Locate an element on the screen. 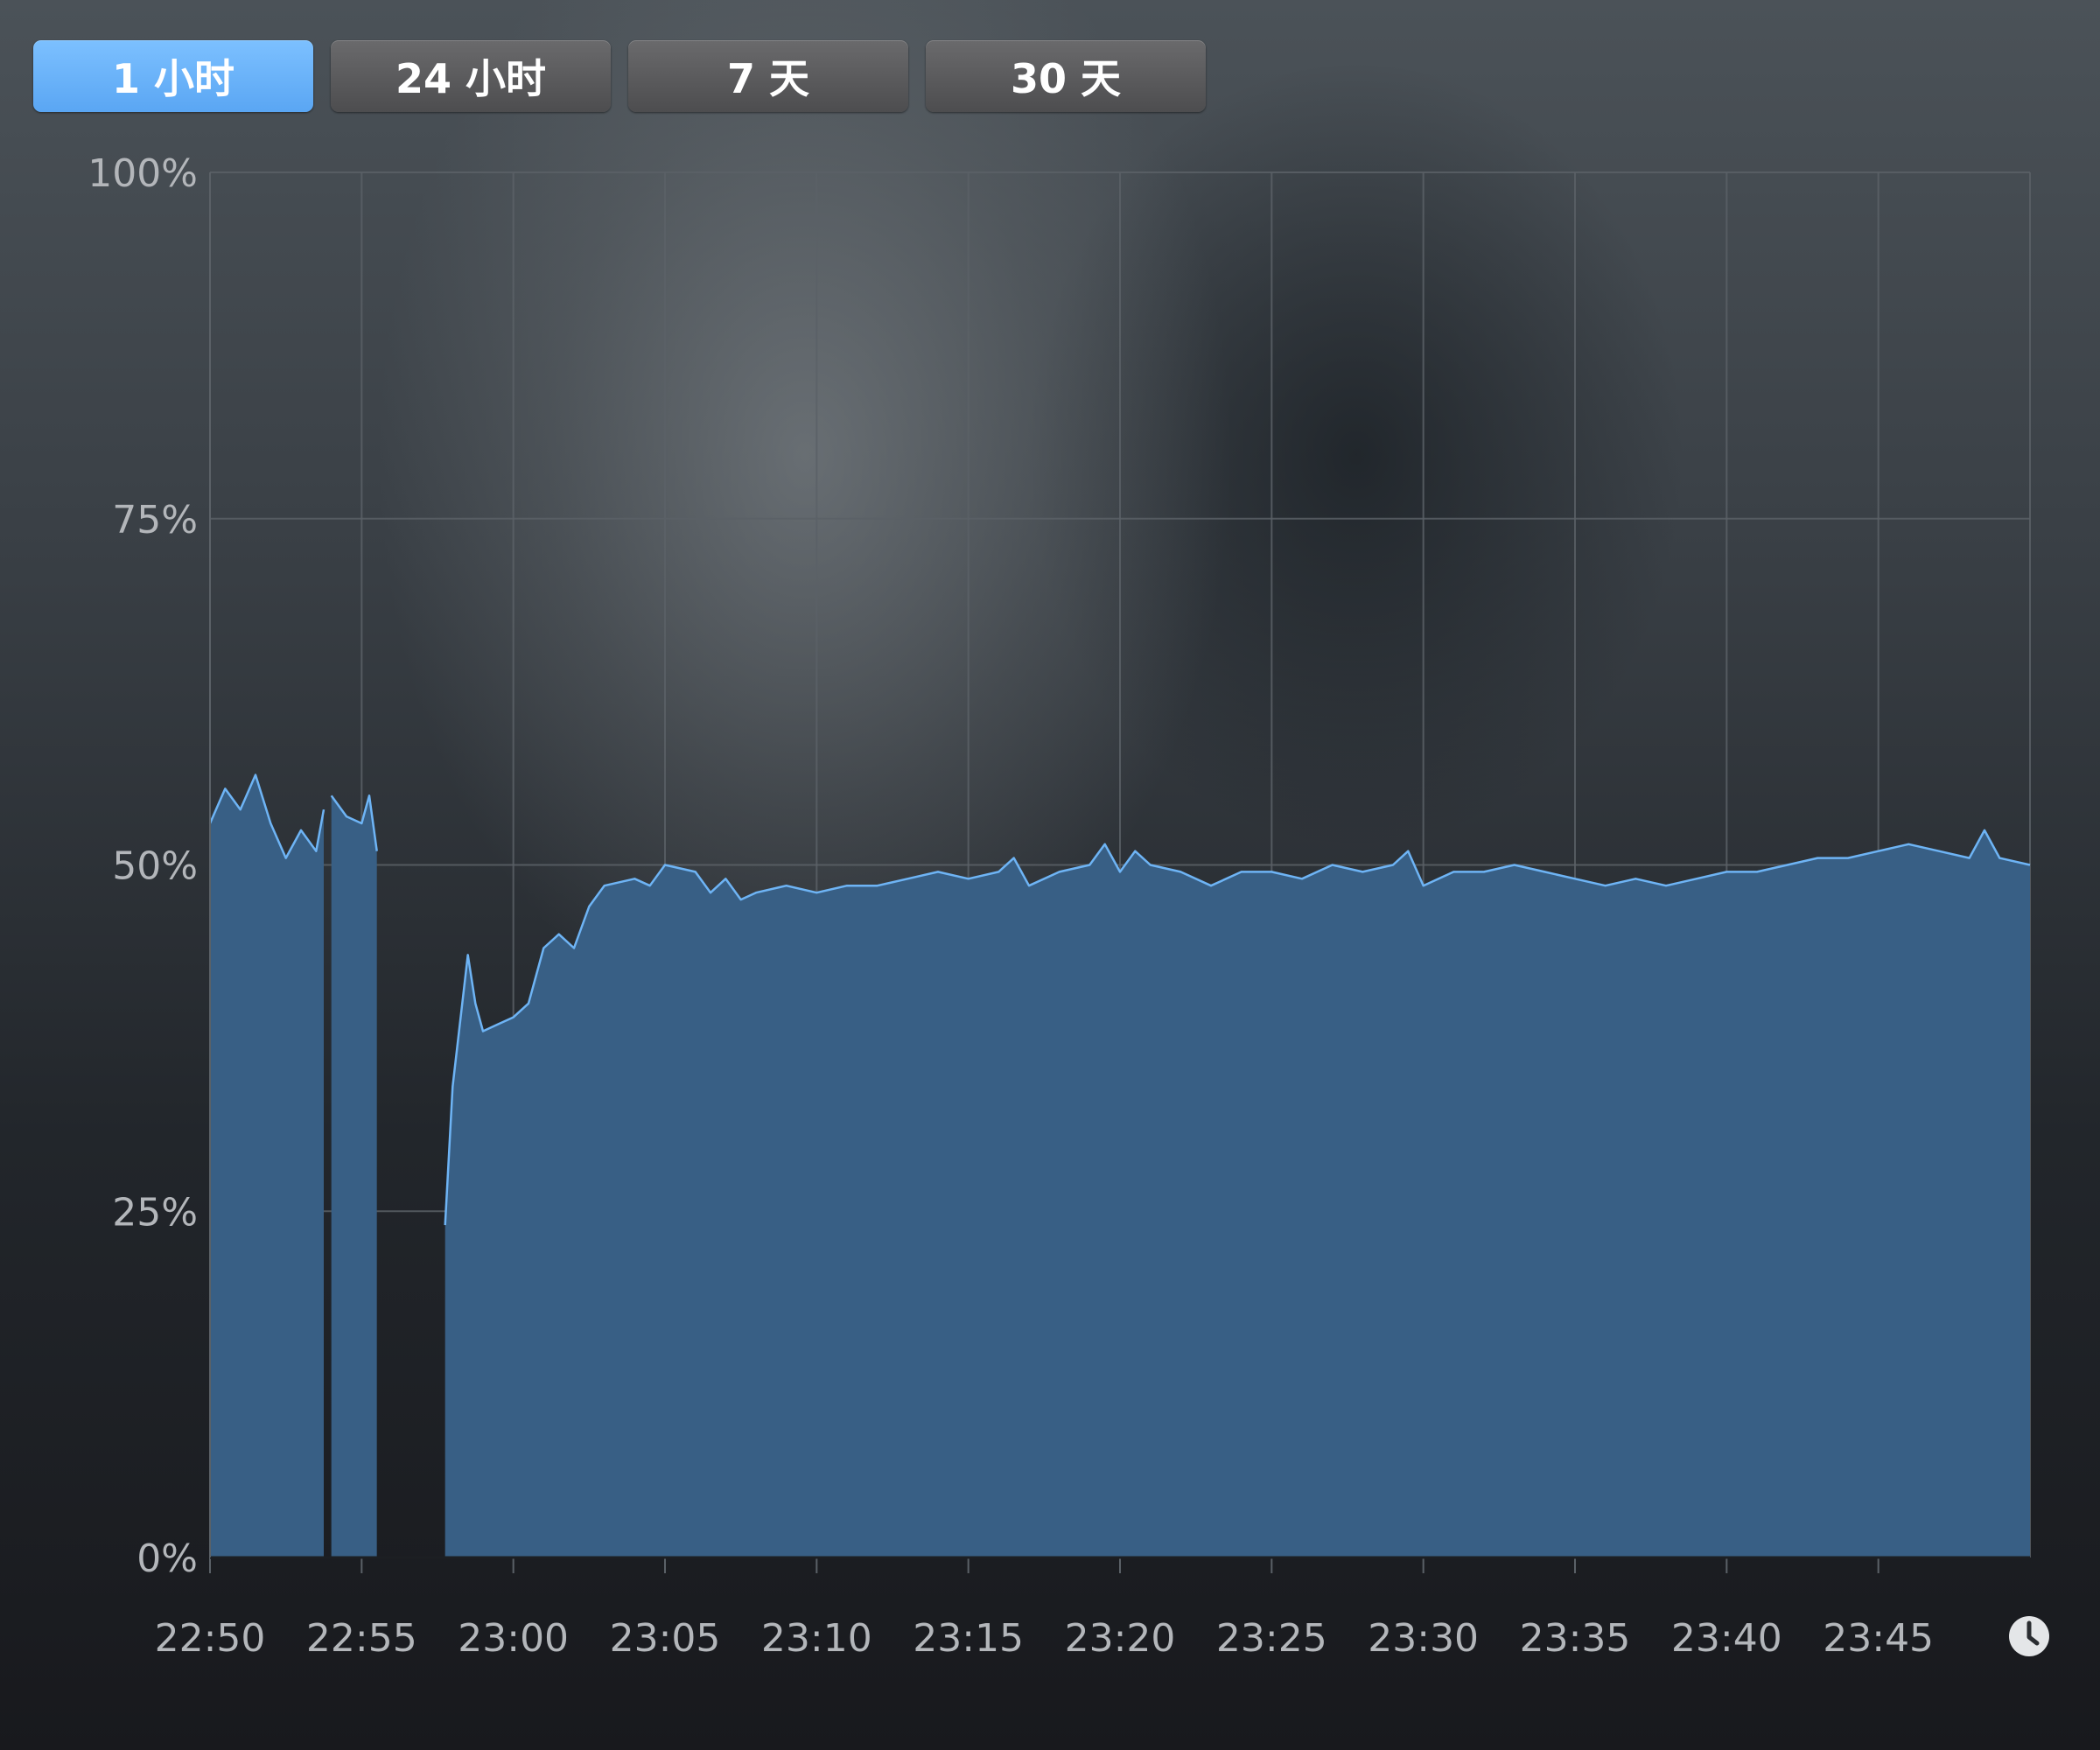 The width and height of the screenshot is (2100, 1750). y-tick-label: 75% is located at coordinates (155, 520).